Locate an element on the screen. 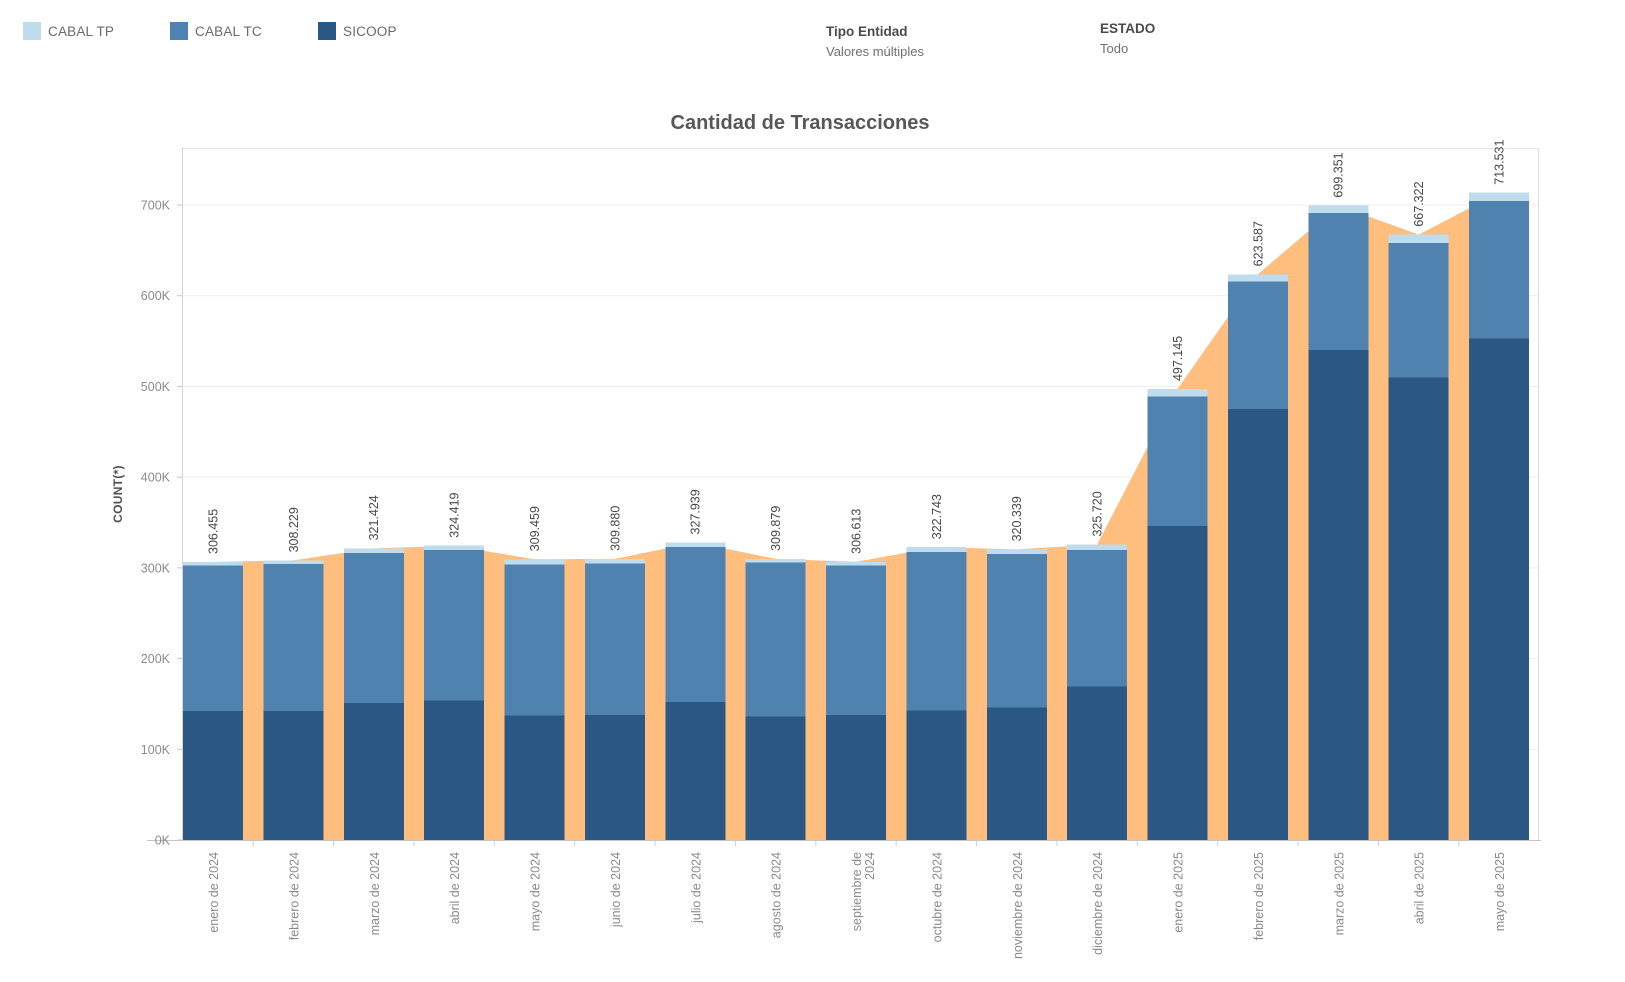  y-tick-label: 500K is located at coordinates (156, 387).